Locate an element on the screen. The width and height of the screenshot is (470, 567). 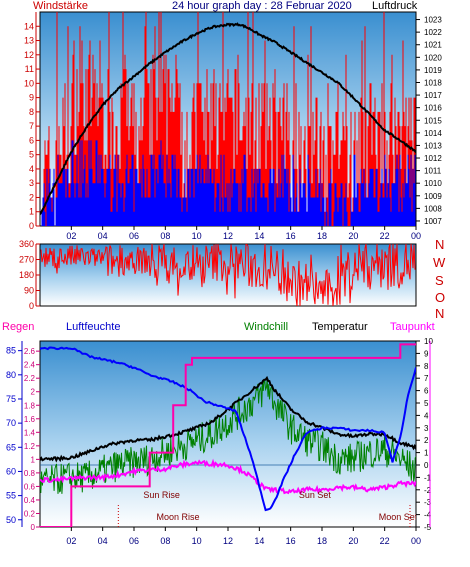
right-axis-tick-label: 1016 is located at coordinates (433, 108).